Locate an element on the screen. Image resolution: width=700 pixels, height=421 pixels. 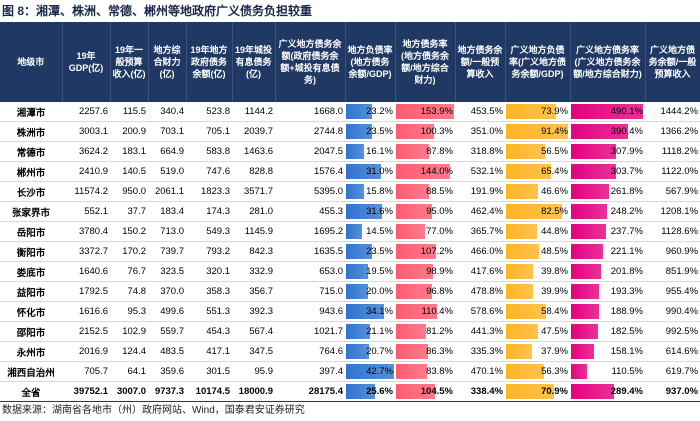
cell-value: 2744.8 is located at coordinates (328, 131).